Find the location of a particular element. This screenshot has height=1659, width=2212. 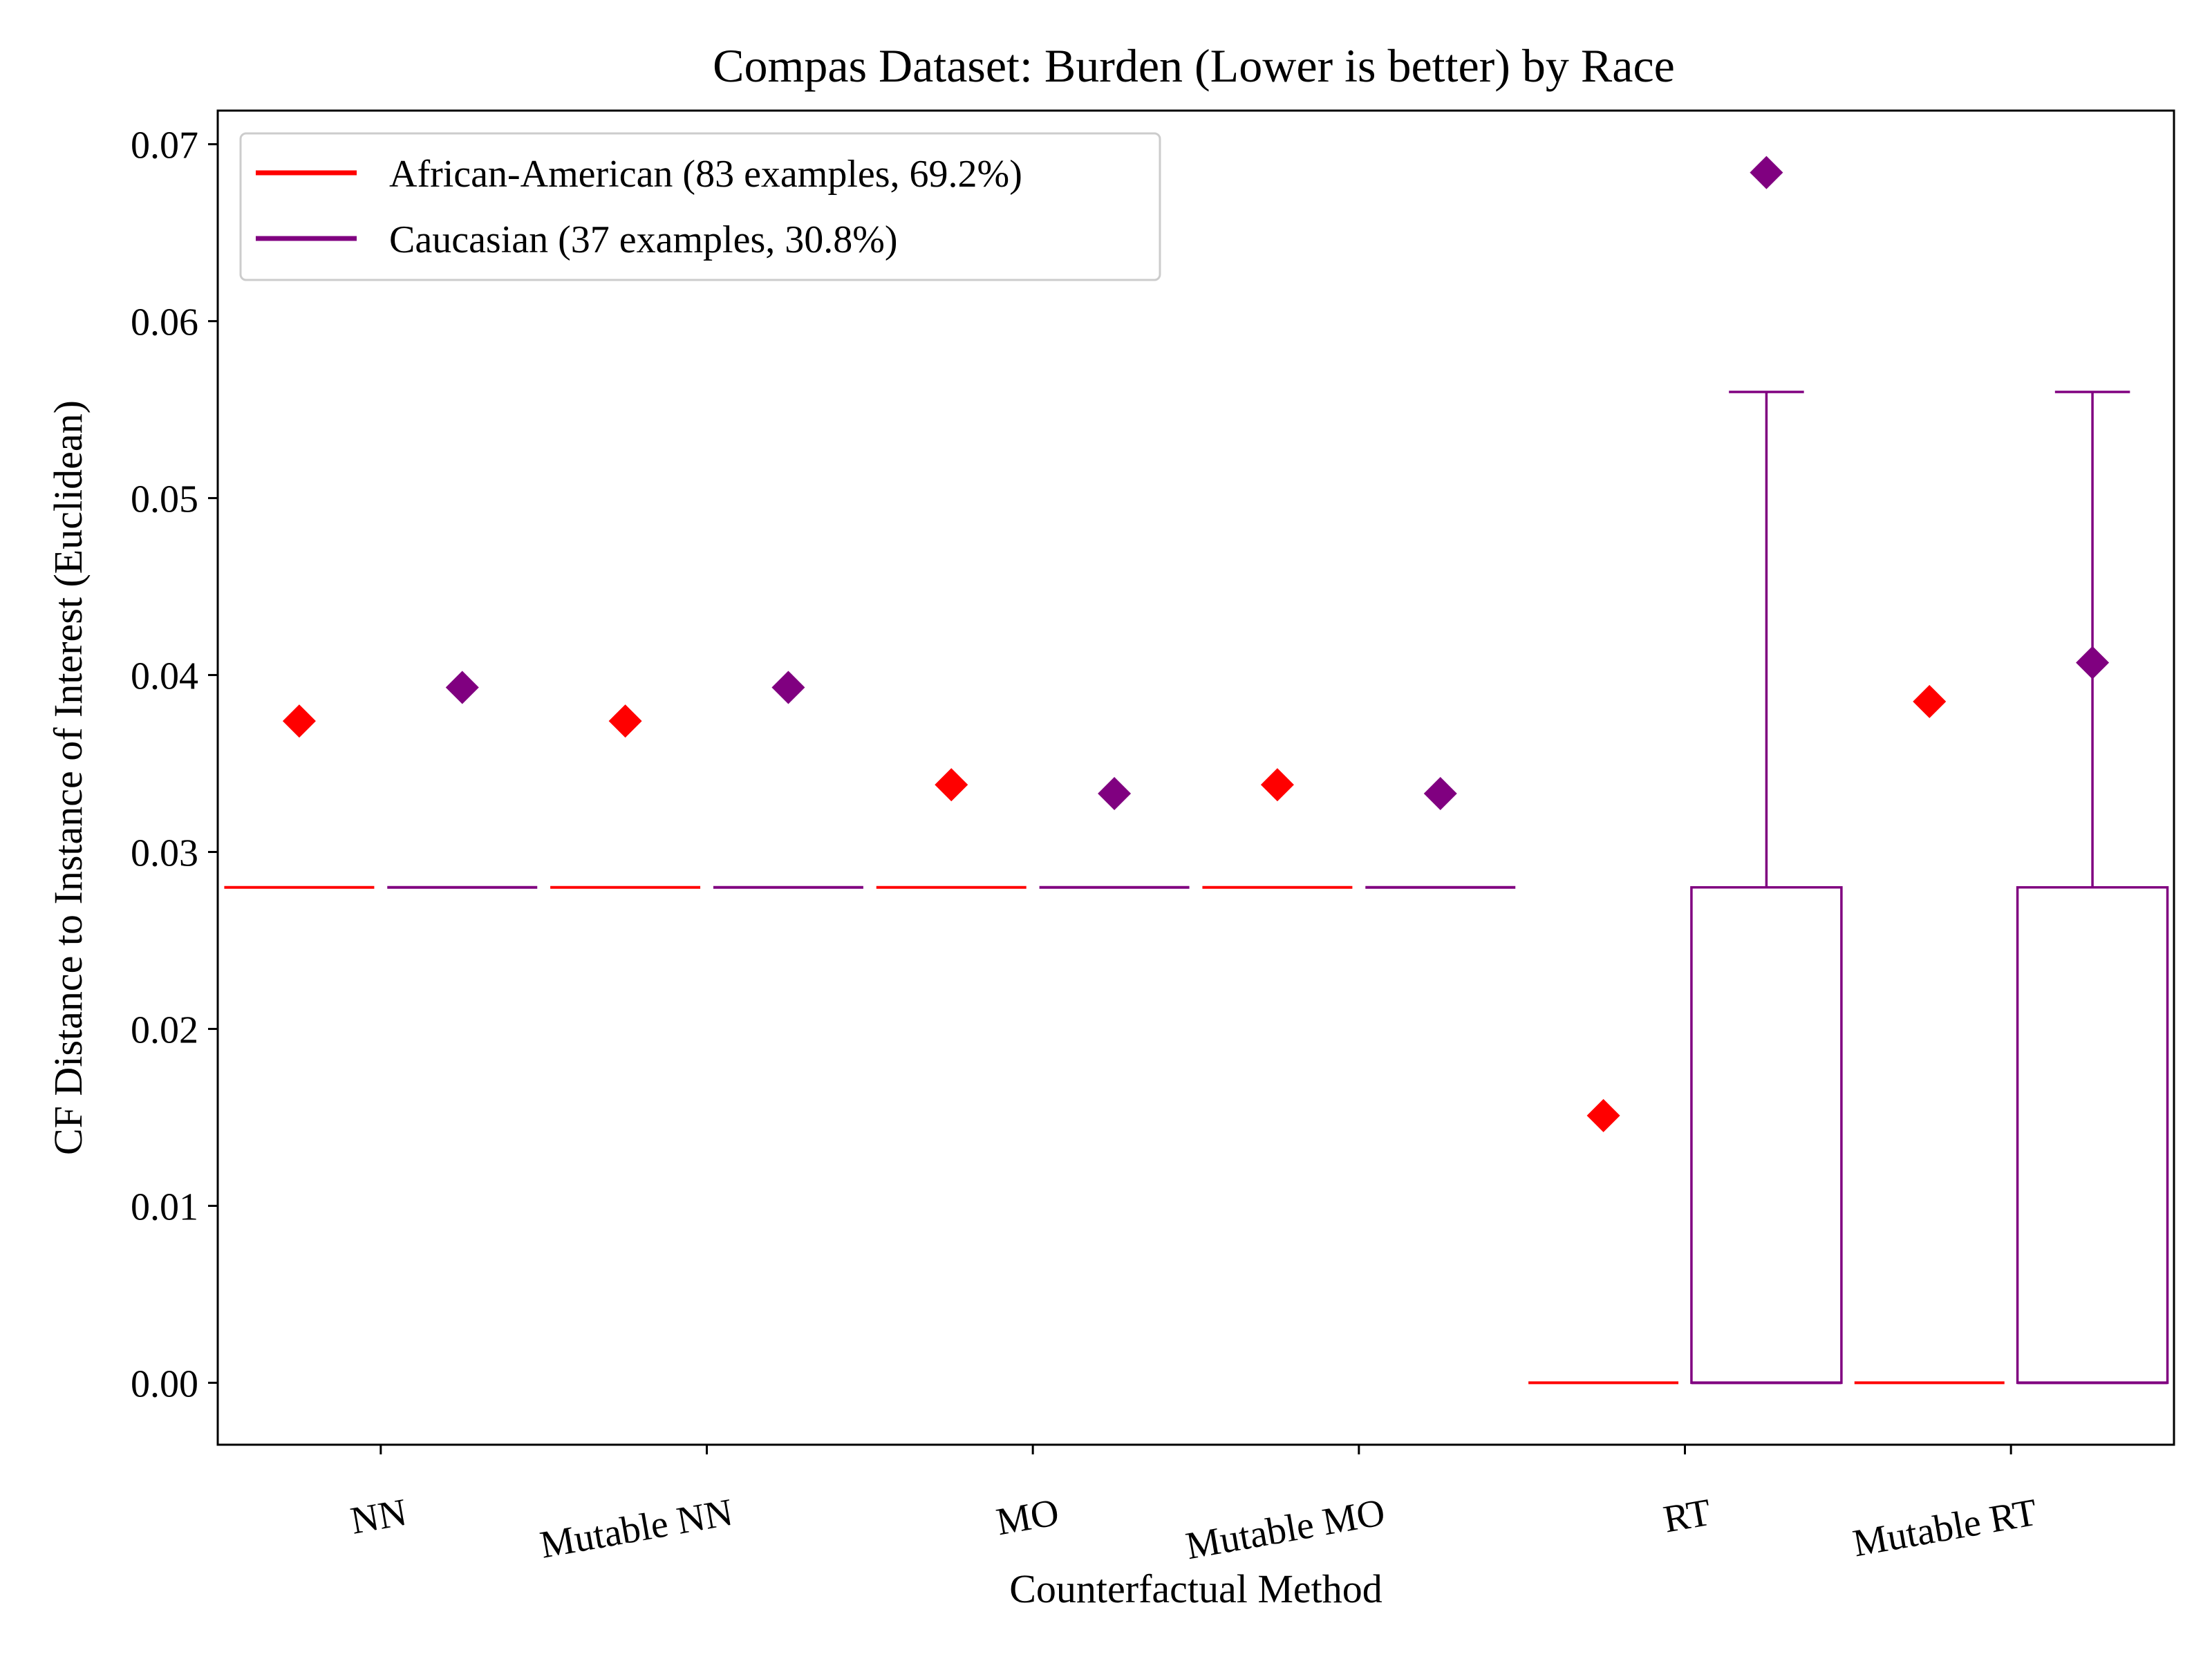

y-tick-label: 0.07 is located at coordinates (164, 145).